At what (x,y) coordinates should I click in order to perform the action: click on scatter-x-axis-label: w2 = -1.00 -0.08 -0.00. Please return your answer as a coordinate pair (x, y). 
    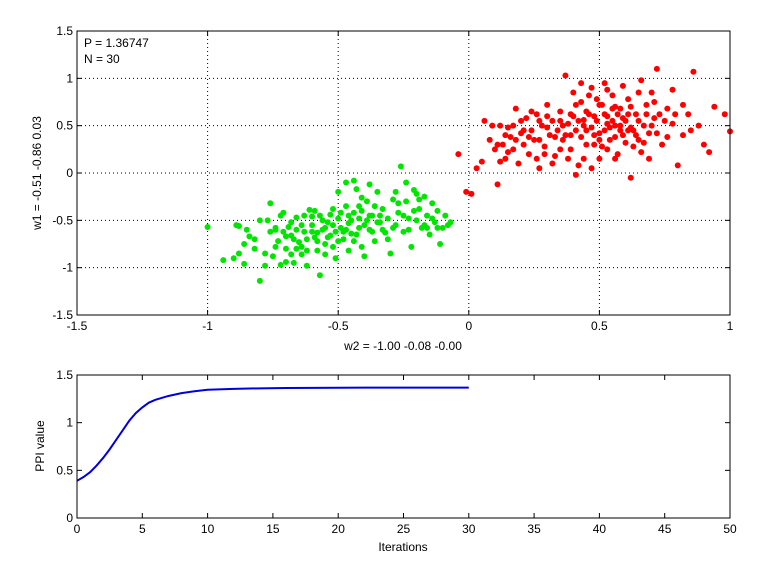
    Looking at the image, I should click on (402, 346).